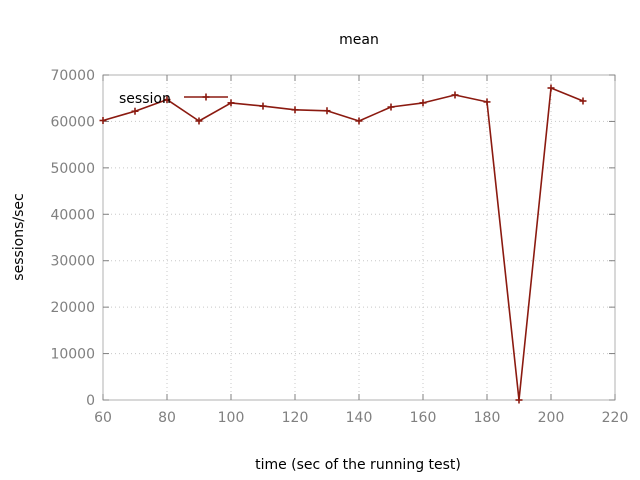 This screenshot has height=480, width=640. I want to click on y-tick-label: 30000, so click(72, 262).